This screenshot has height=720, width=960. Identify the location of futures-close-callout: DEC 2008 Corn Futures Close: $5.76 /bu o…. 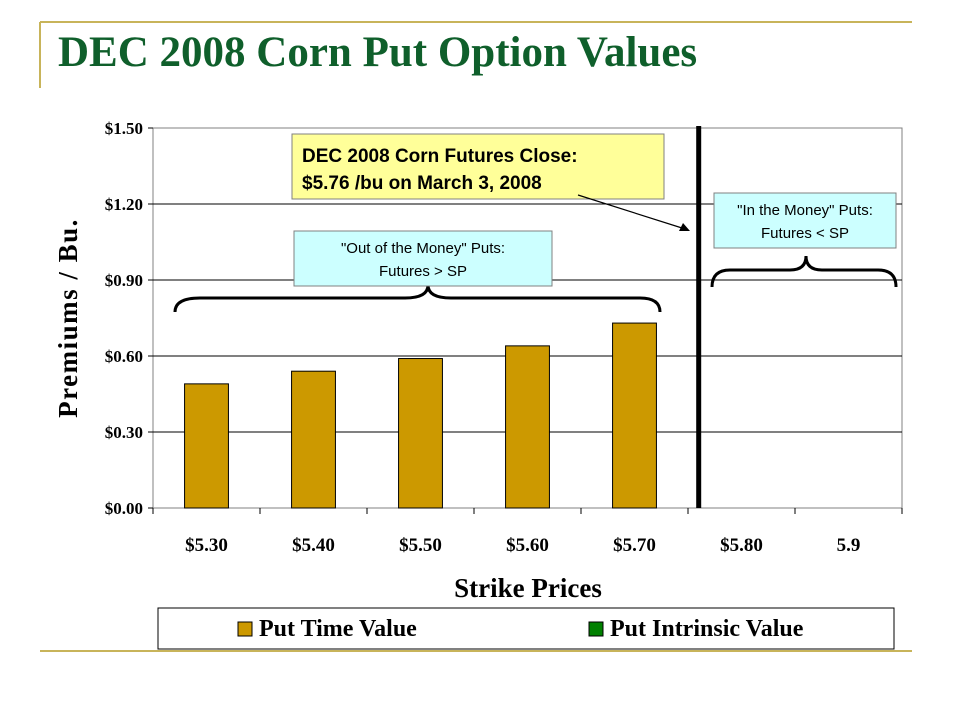
(490, 182).